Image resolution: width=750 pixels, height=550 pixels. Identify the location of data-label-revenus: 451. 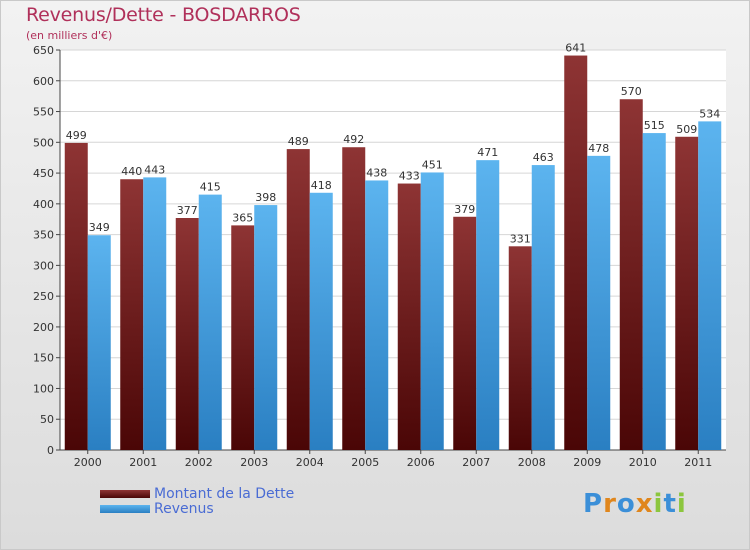
(432, 164).